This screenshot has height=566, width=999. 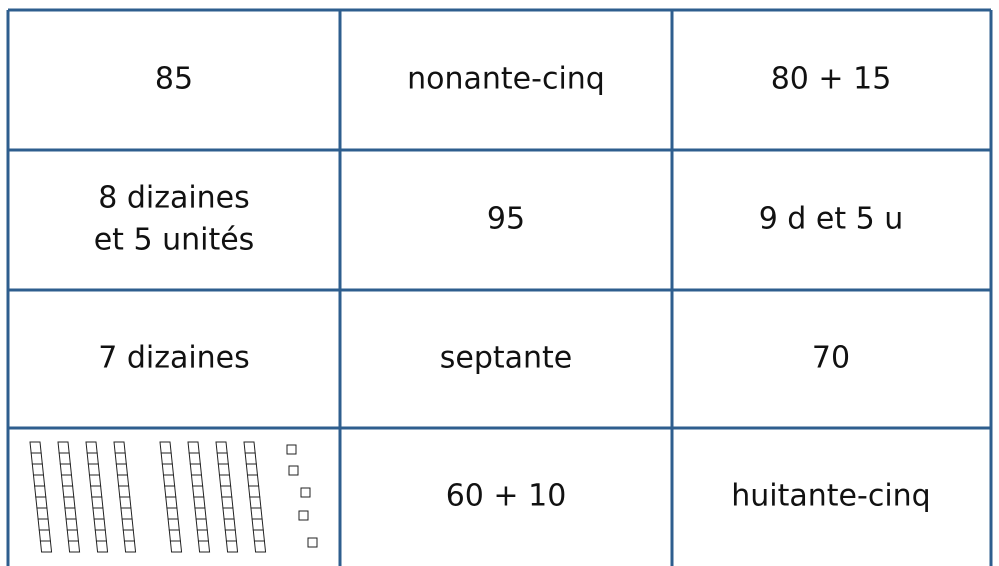 I want to click on cell-text: 80 + 15, so click(x=831, y=79).